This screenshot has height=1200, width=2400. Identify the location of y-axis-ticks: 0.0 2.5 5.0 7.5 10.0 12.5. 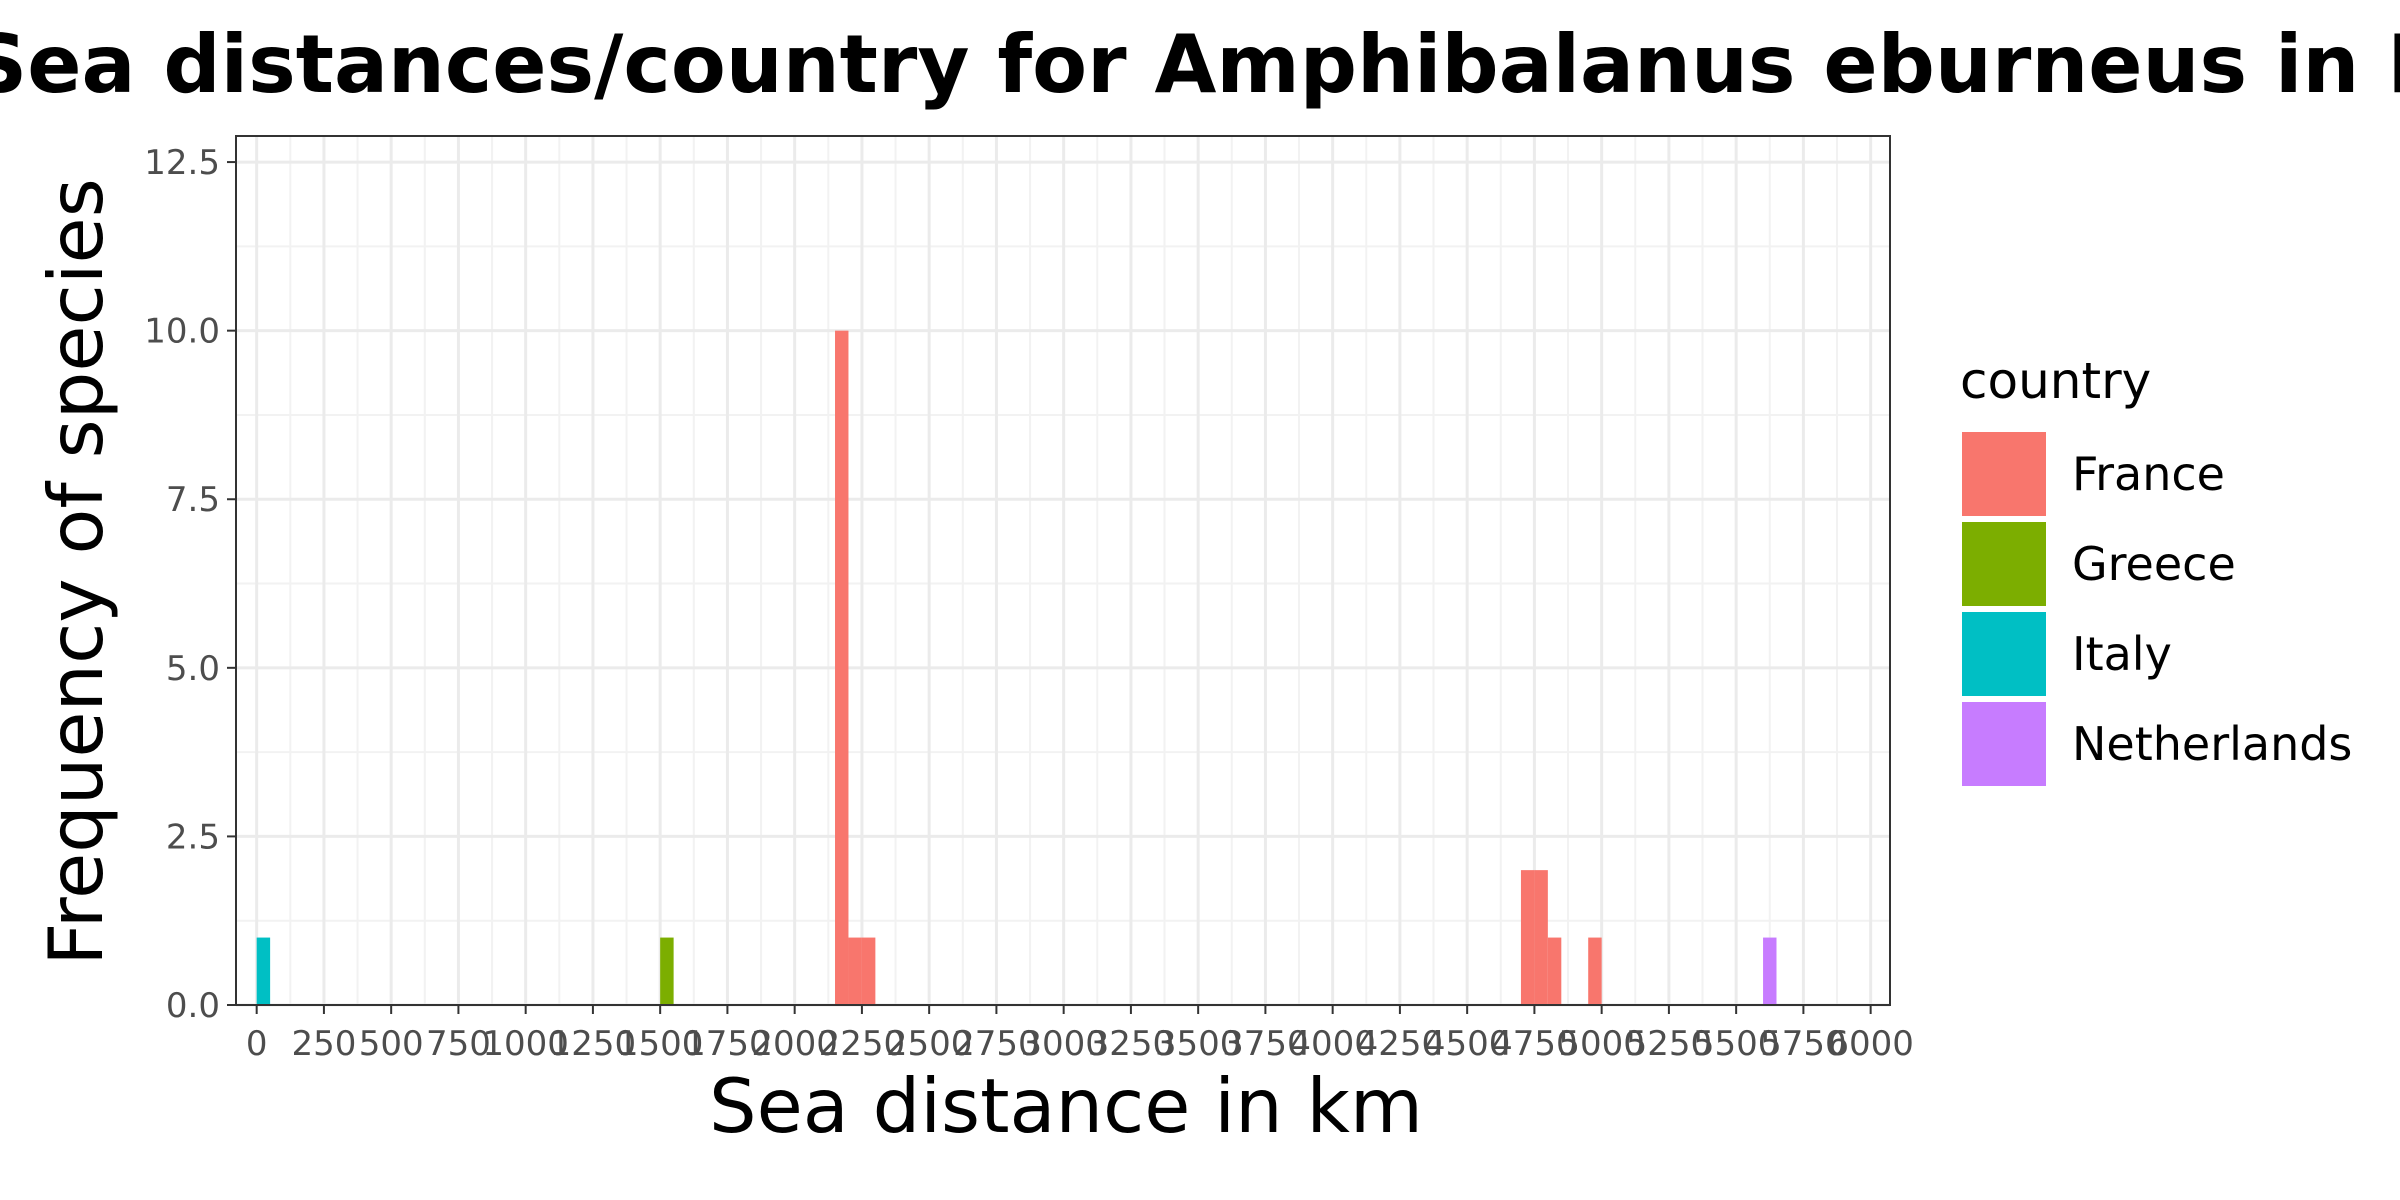
(190, 584).